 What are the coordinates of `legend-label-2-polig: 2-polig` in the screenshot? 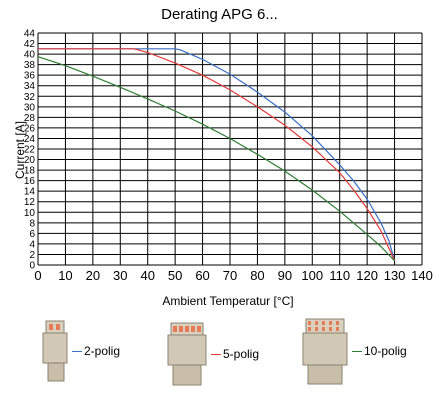 It's located at (102, 351).